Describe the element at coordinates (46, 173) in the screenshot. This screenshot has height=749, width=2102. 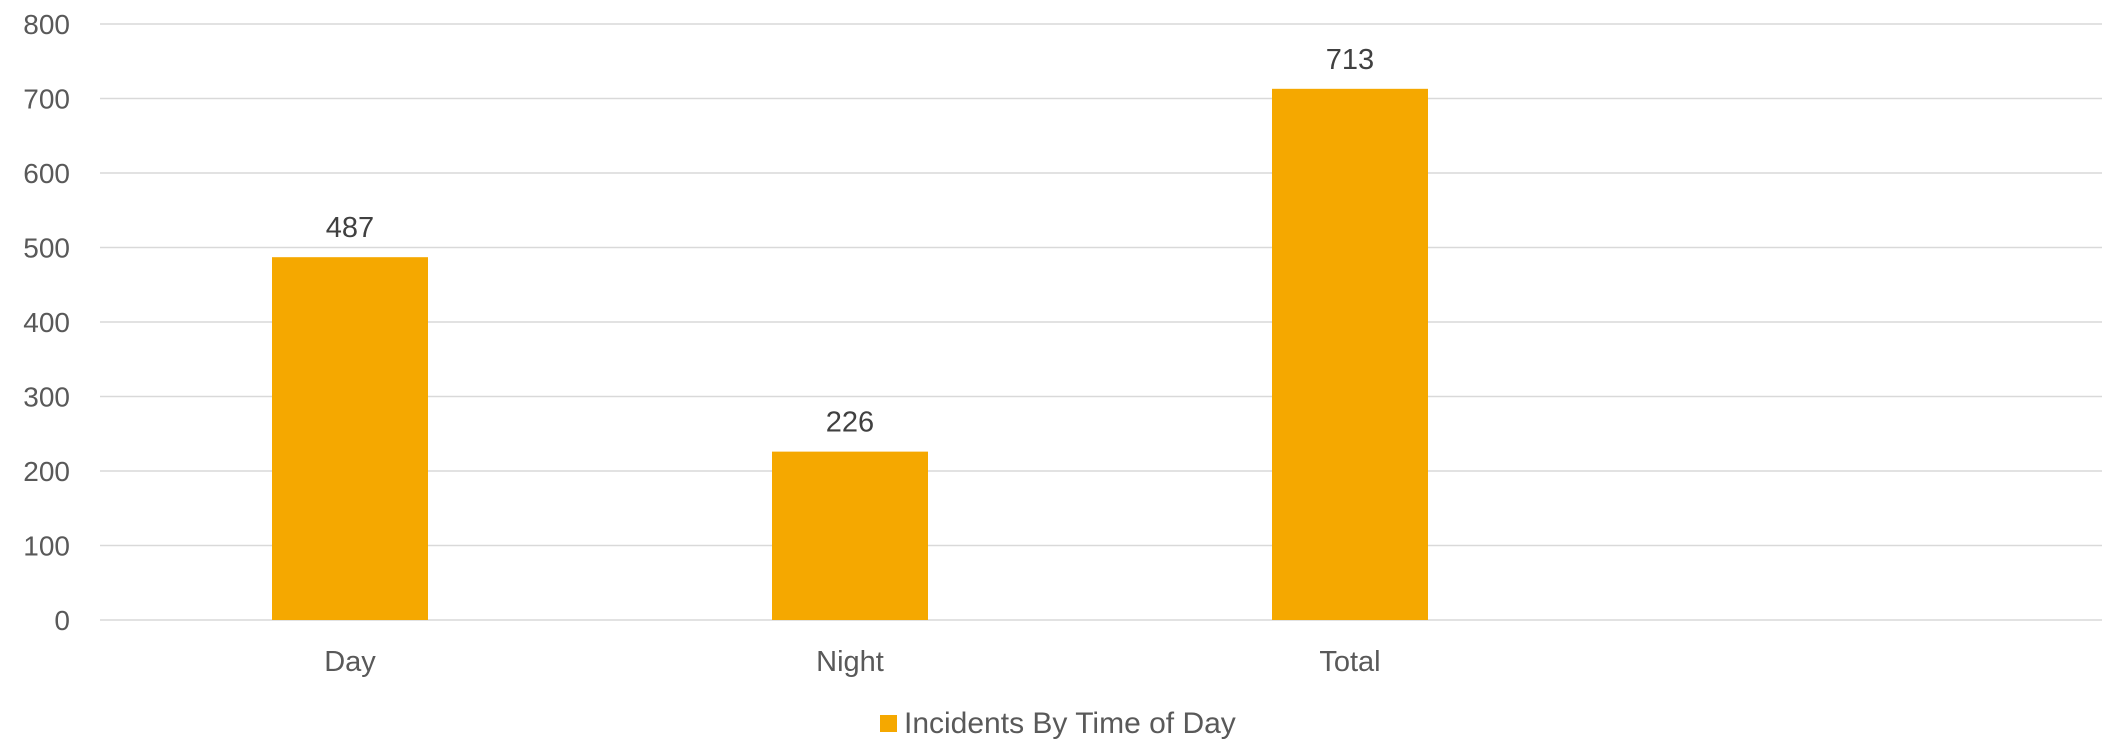
I see `y-tick-label-600: 600` at that location.